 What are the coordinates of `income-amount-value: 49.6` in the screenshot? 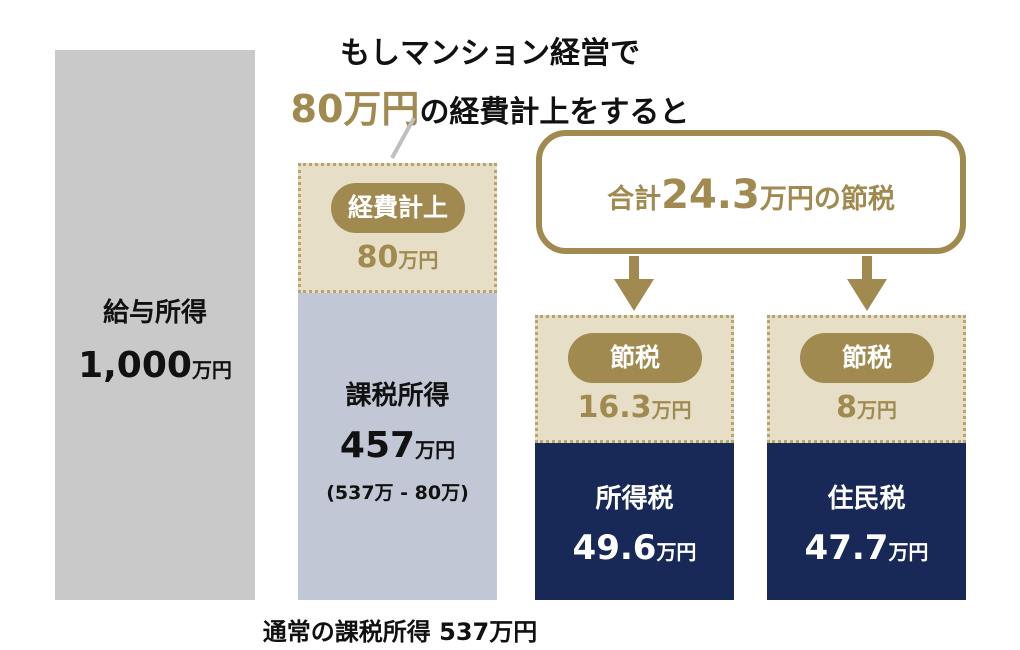 It's located at (614, 548).